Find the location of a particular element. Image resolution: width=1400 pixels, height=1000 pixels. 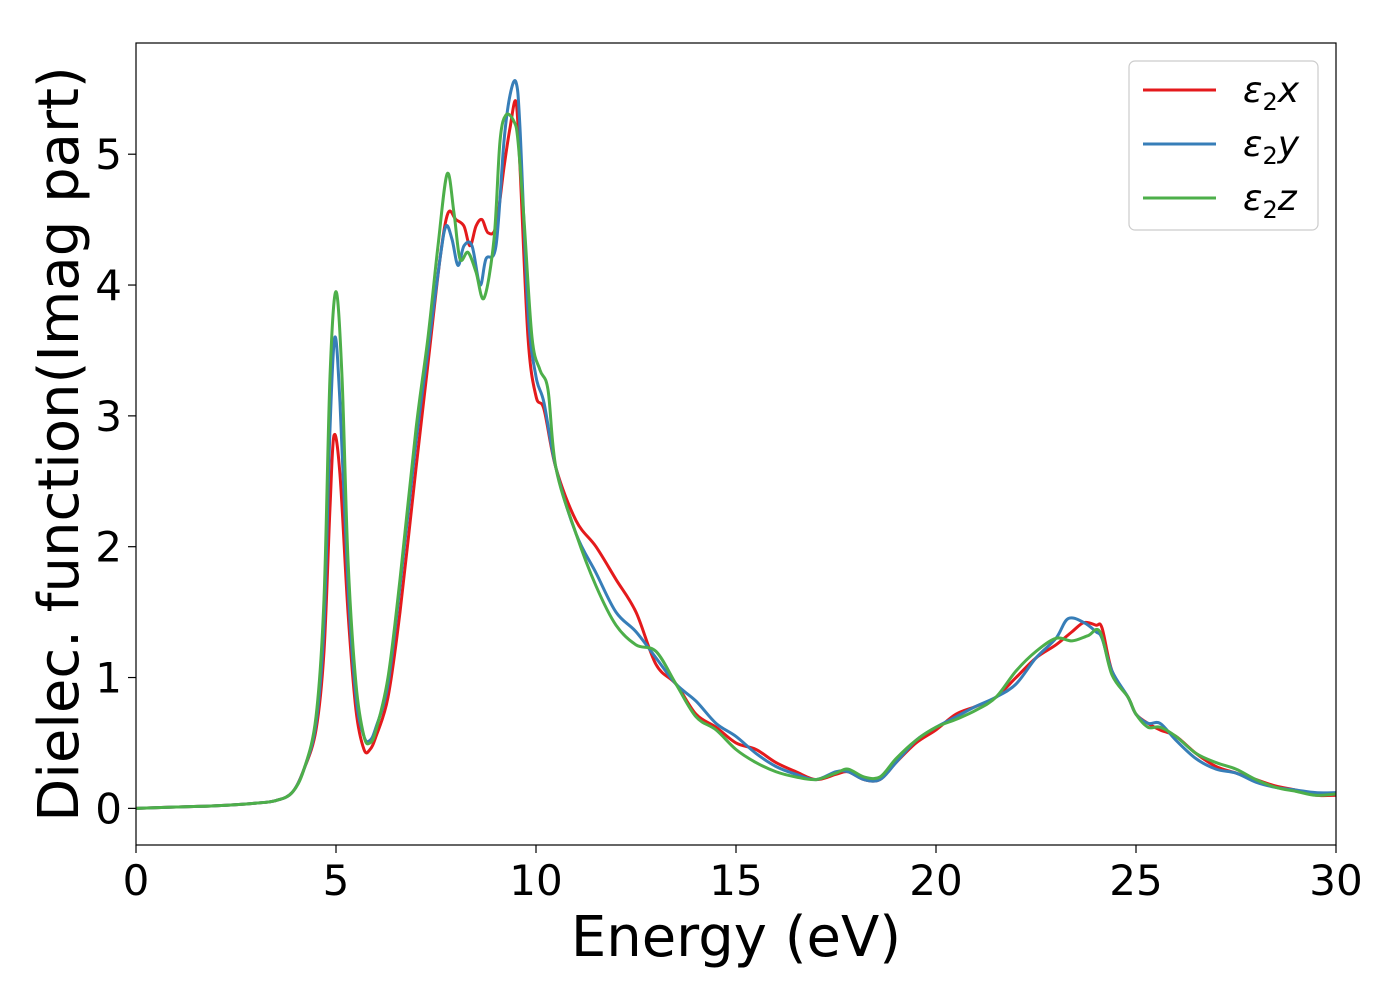

x-tick-label: 20 is located at coordinates (935, 880).